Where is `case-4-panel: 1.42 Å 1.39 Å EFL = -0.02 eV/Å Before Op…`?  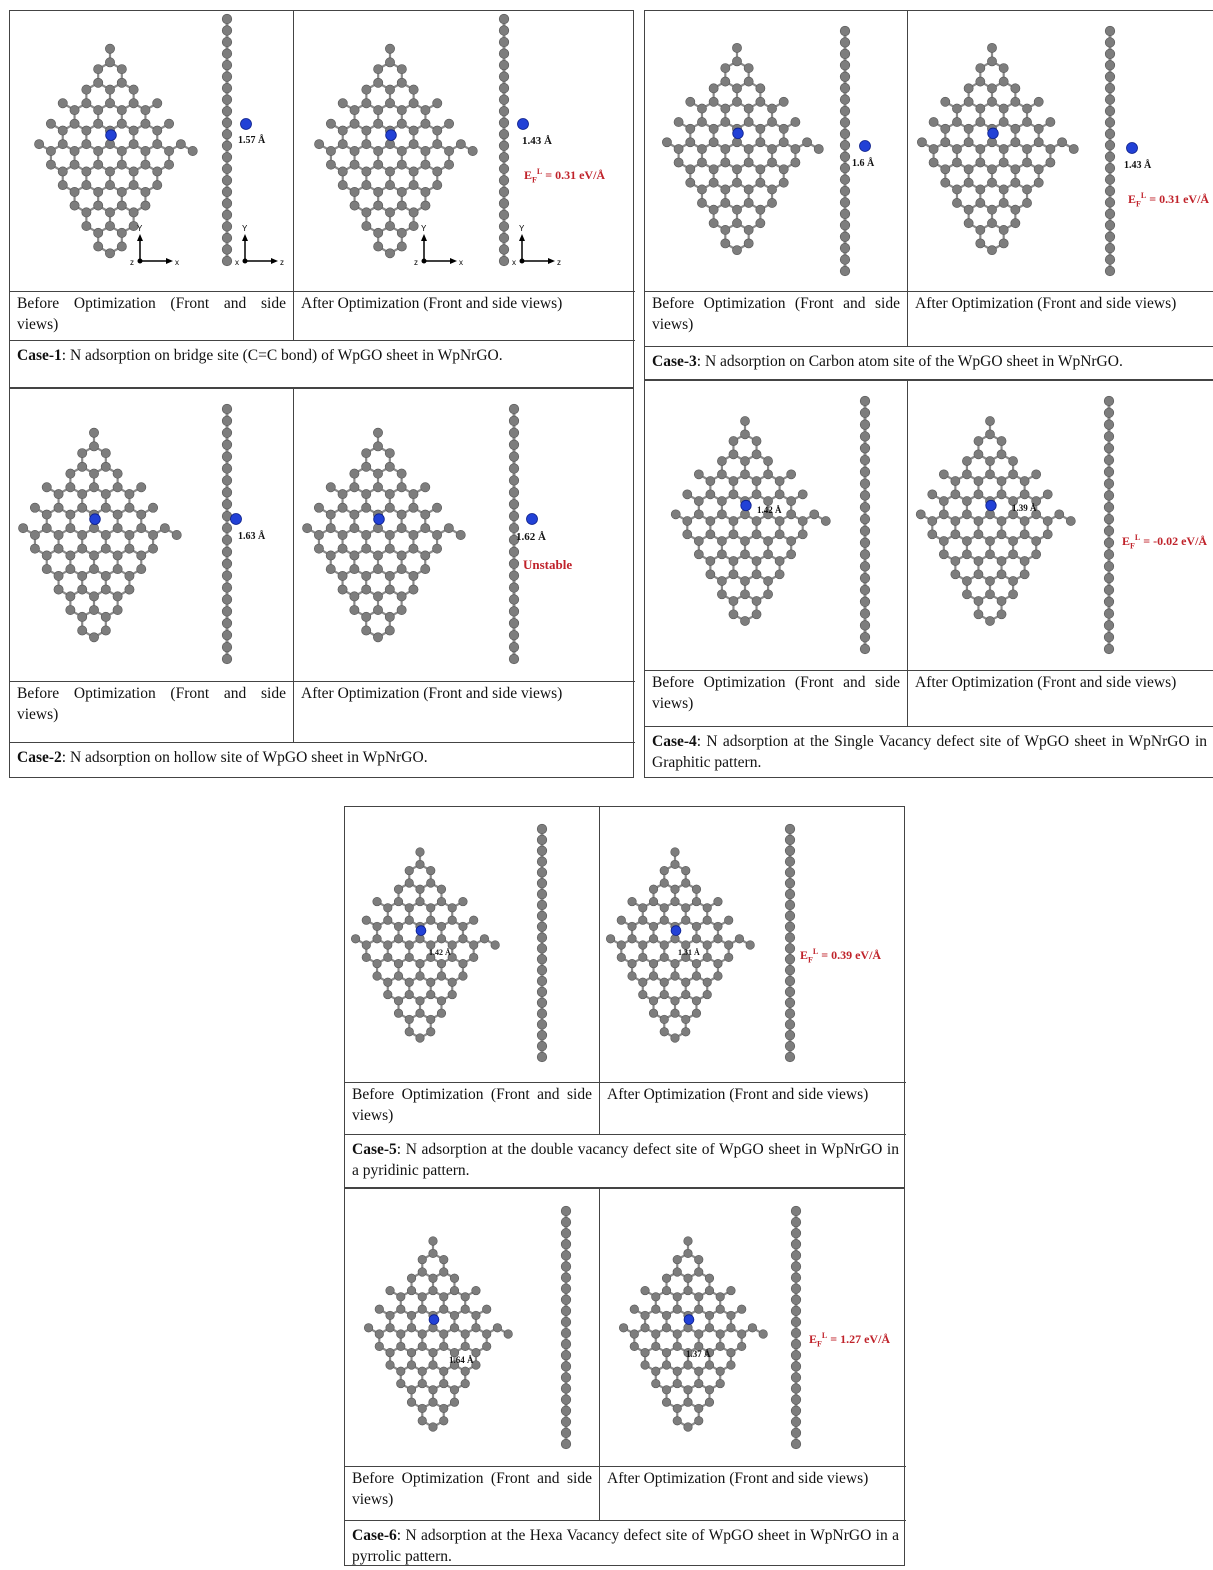 case-4-panel: 1.42 Å 1.39 Å EFL = -0.02 eV/Å Before Op… is located at coordinates (928, 579).